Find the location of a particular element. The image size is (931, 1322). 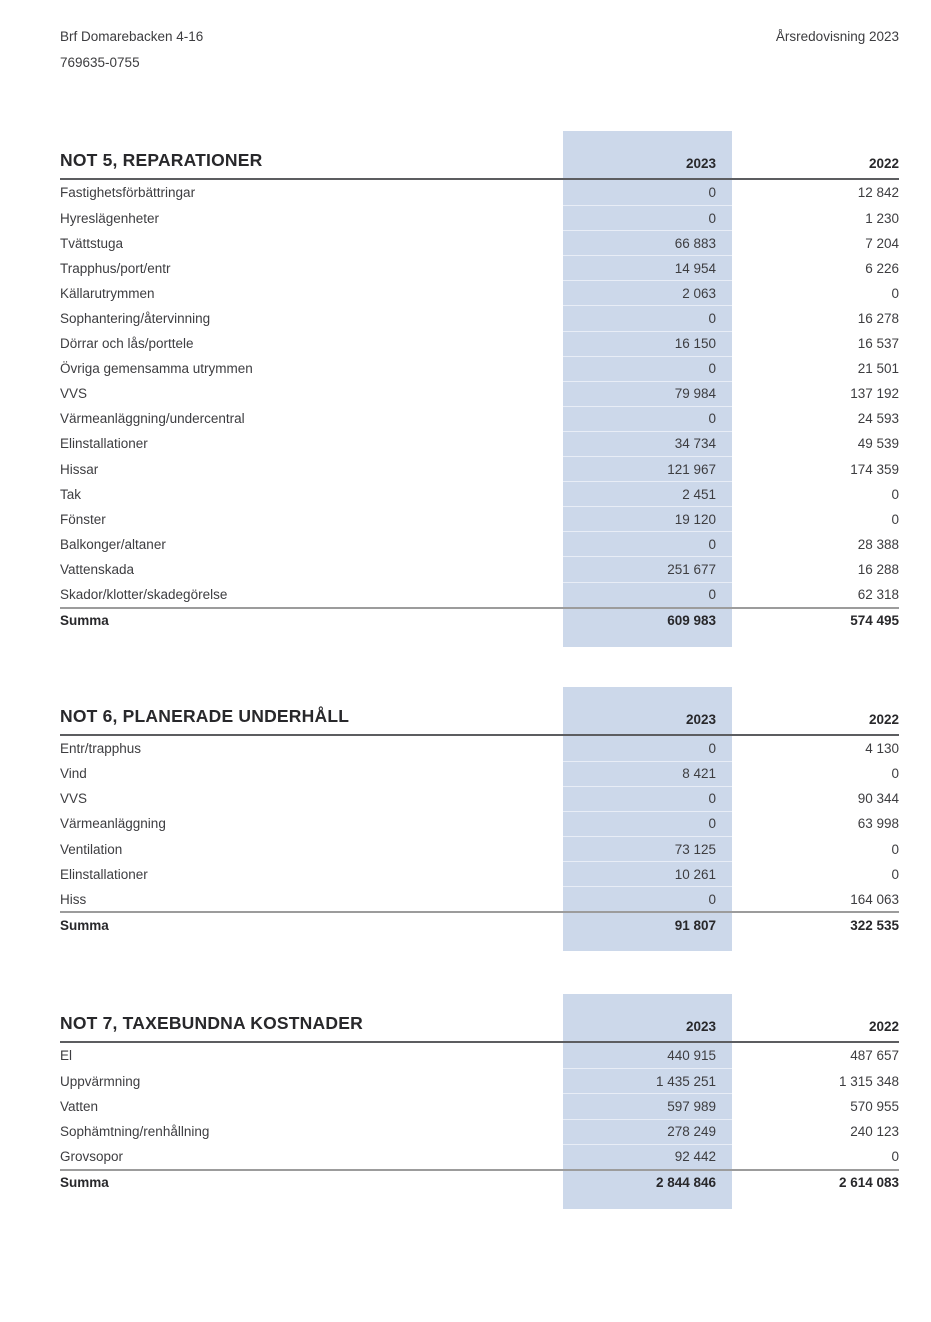

row-label: Fönster is located at coordinates (83, 519).